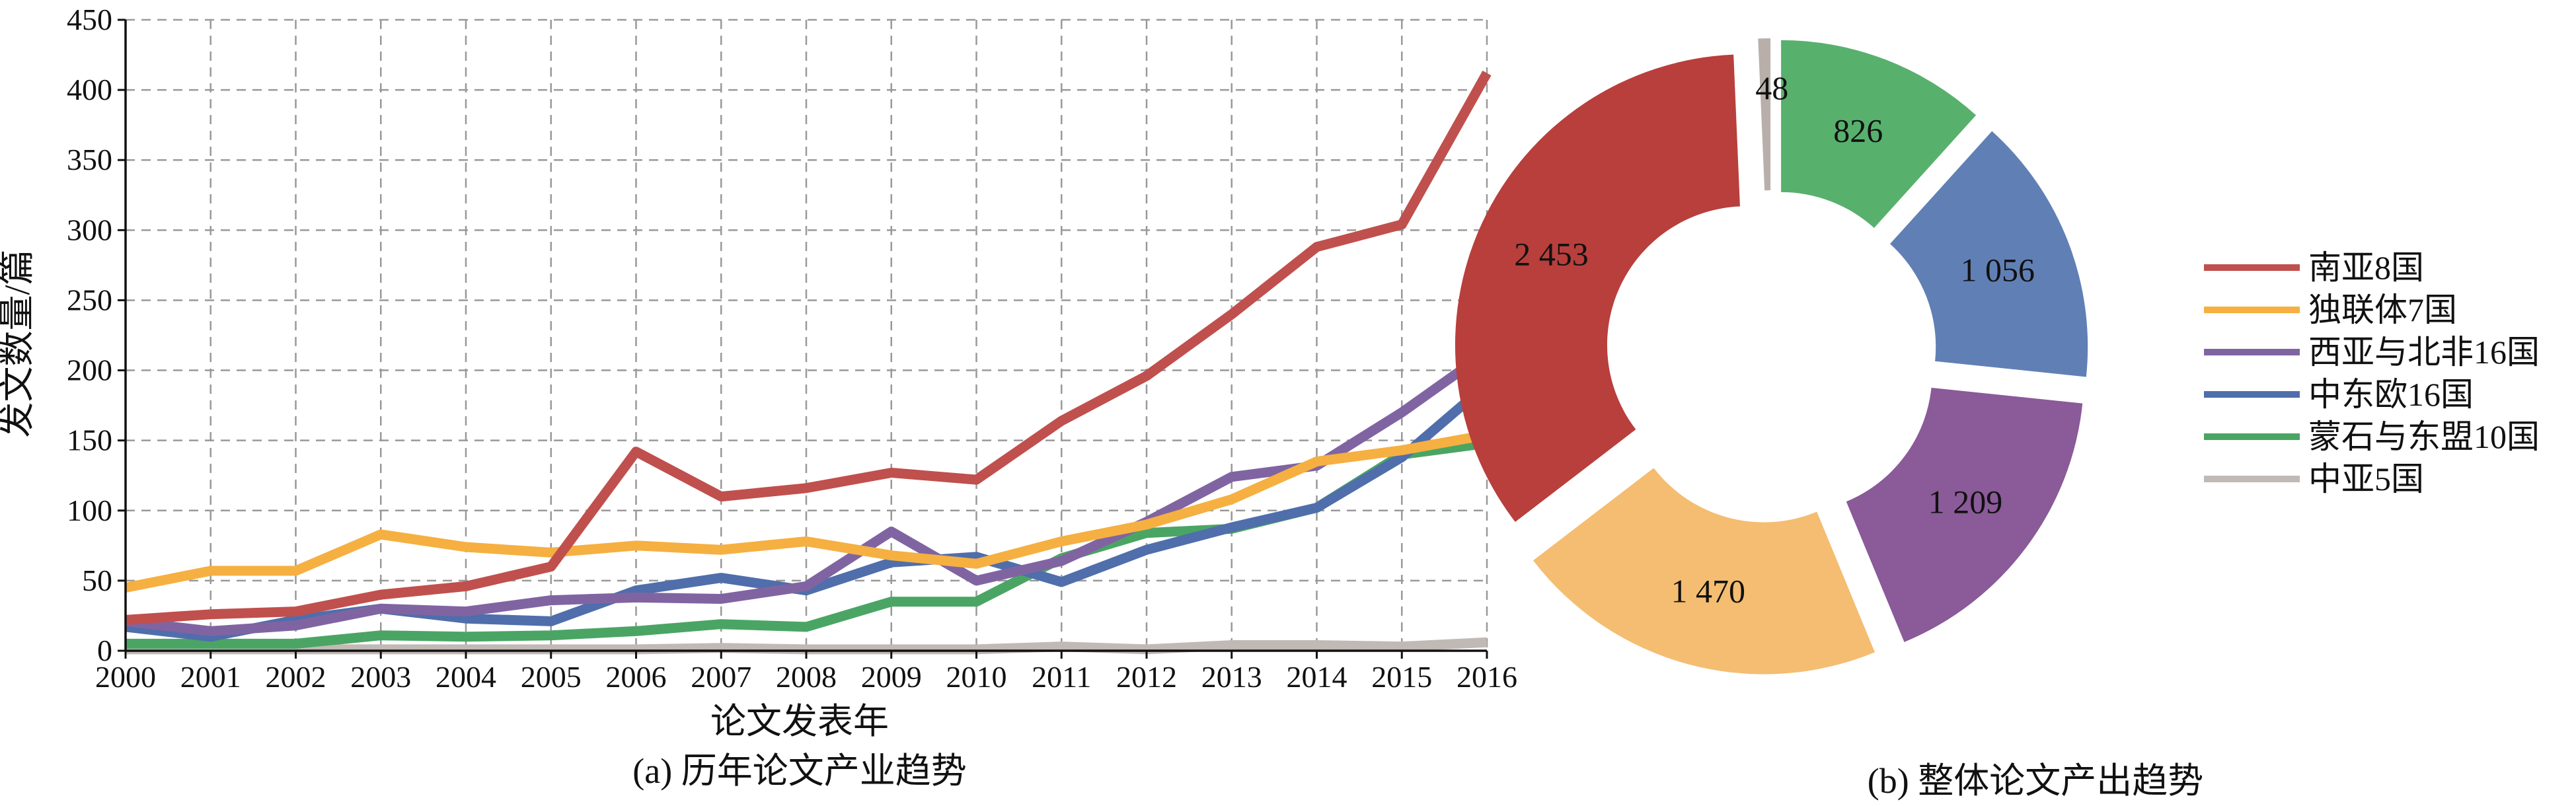 This screenshot has width=2576, height=806. What do you see at coordinates (2036, 781) in the screenshot?
I see `caption-b: (b) 整体论文产出趋势` at bounding box center [2036, 781].